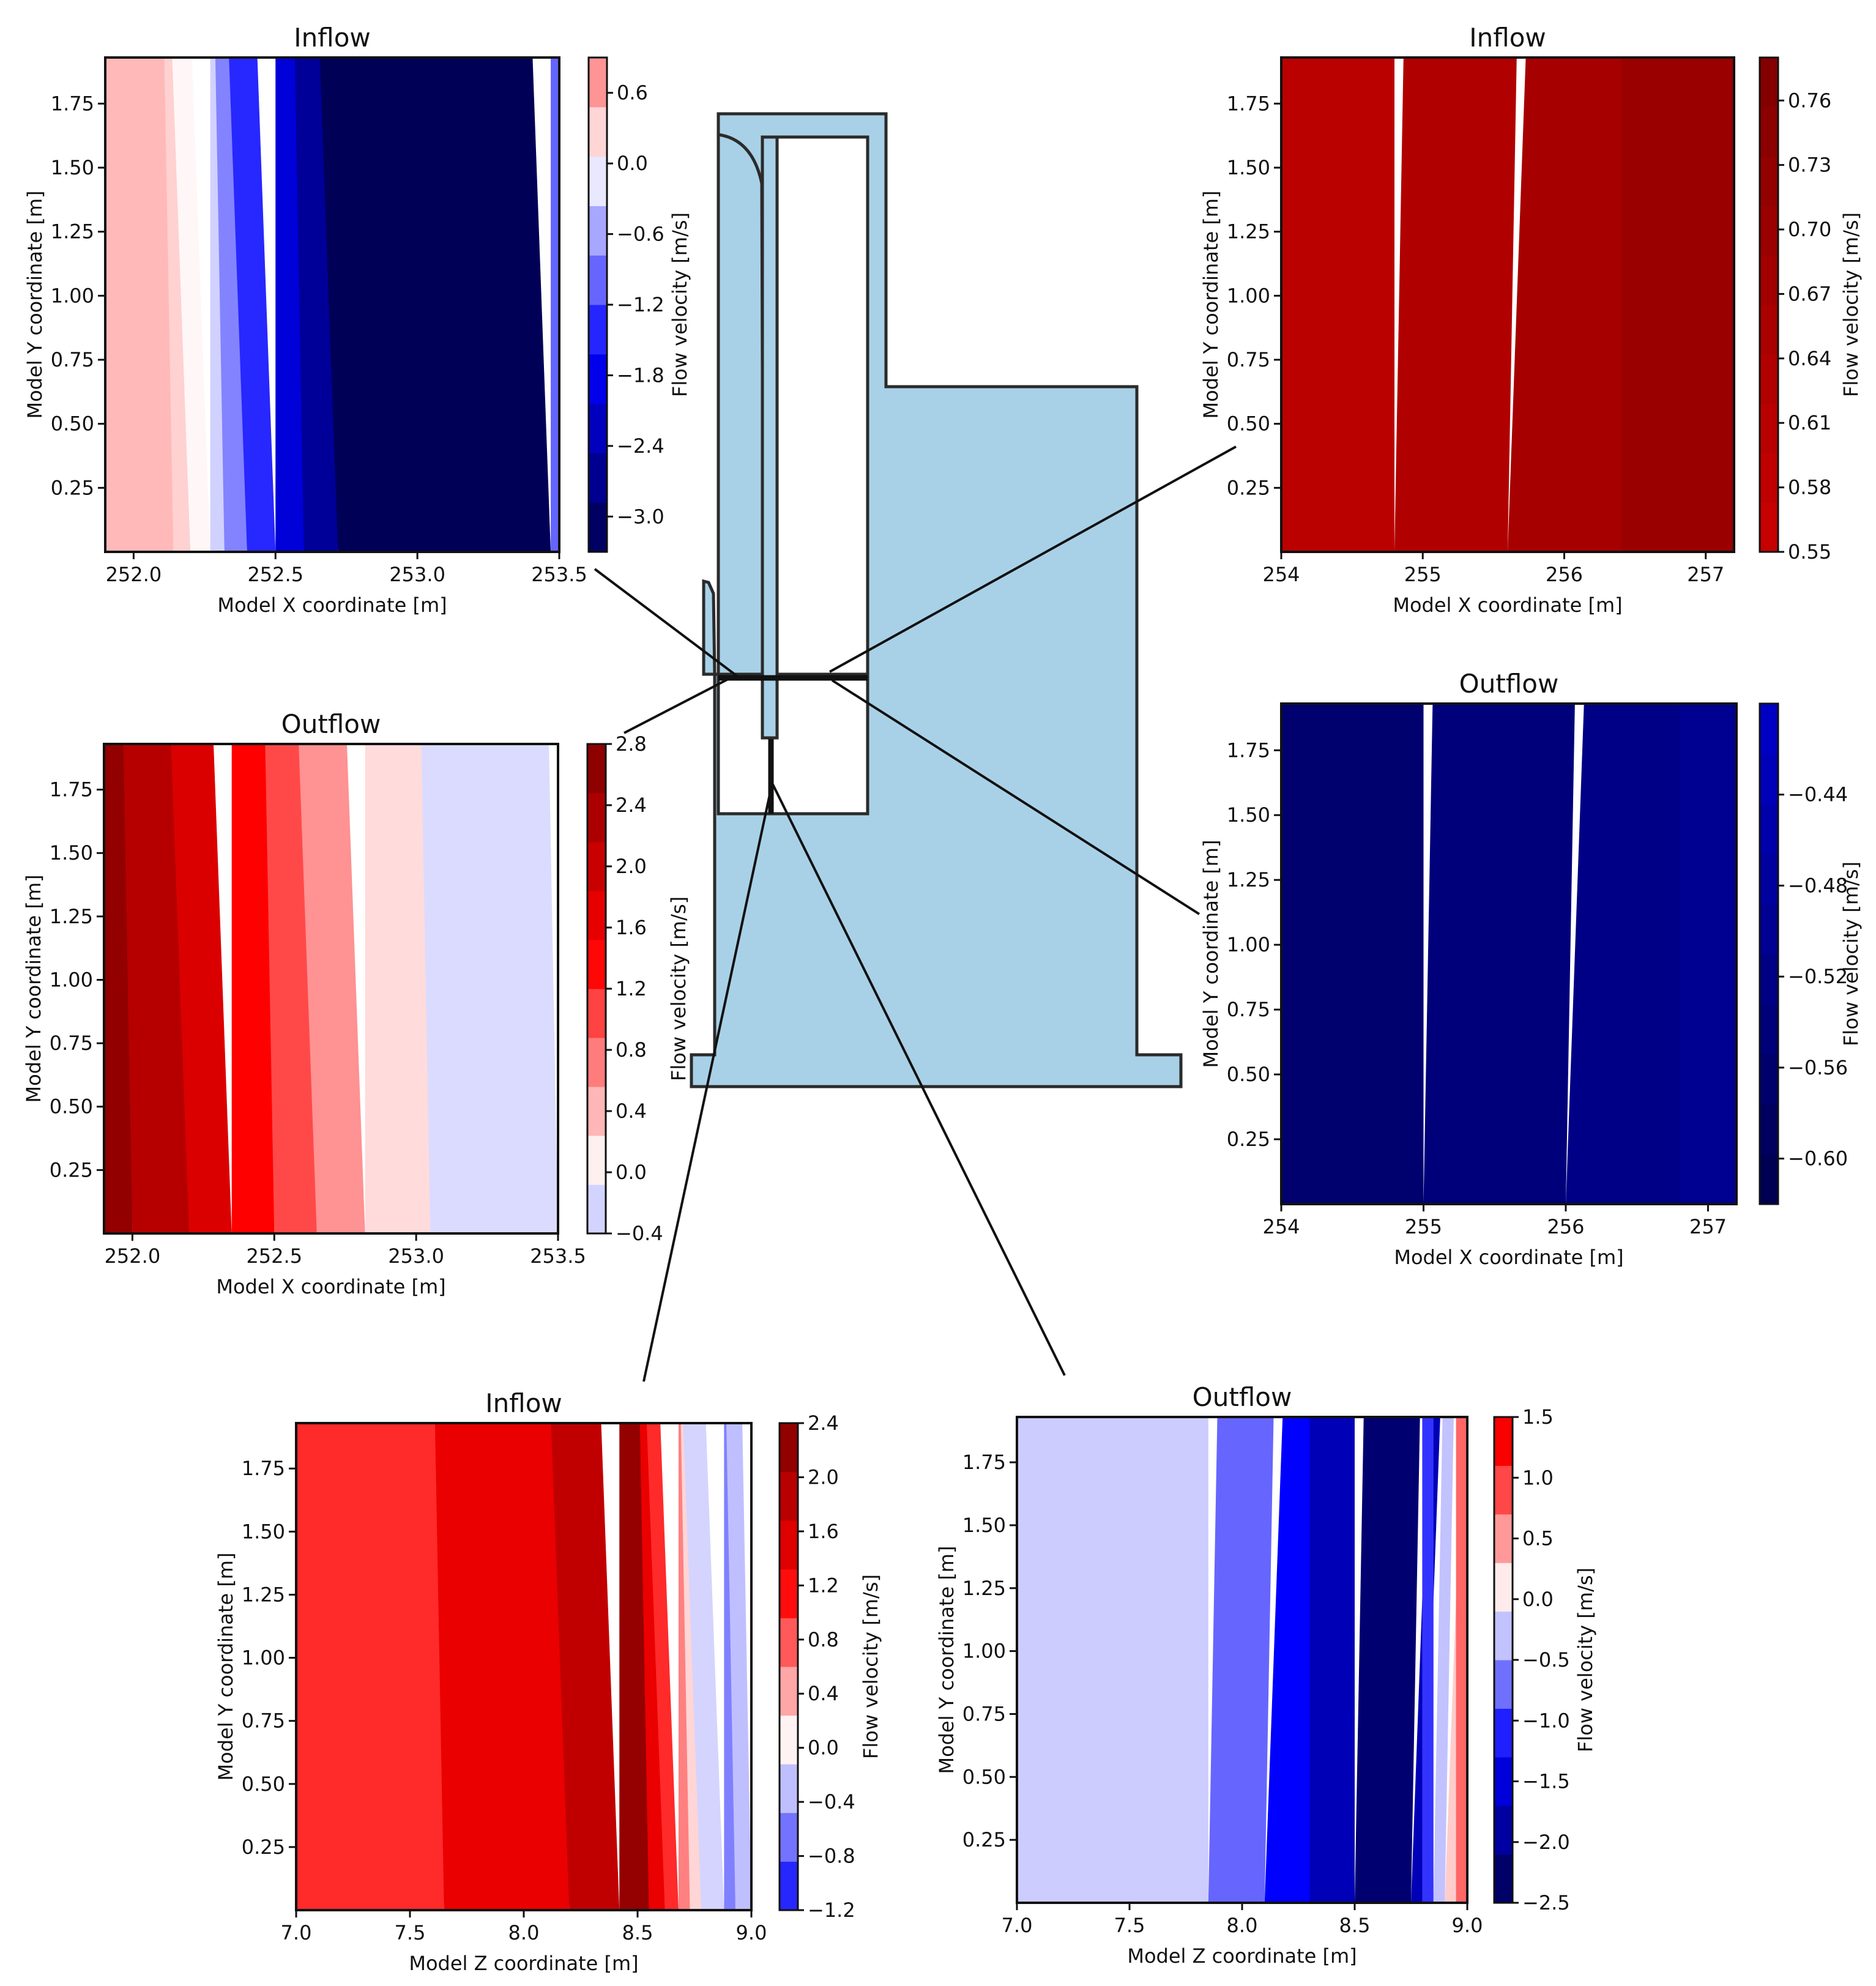 This screenshot has width=1876, height=1986. I want to click on x-tick-label: 8.5, so click(1355, 1925).